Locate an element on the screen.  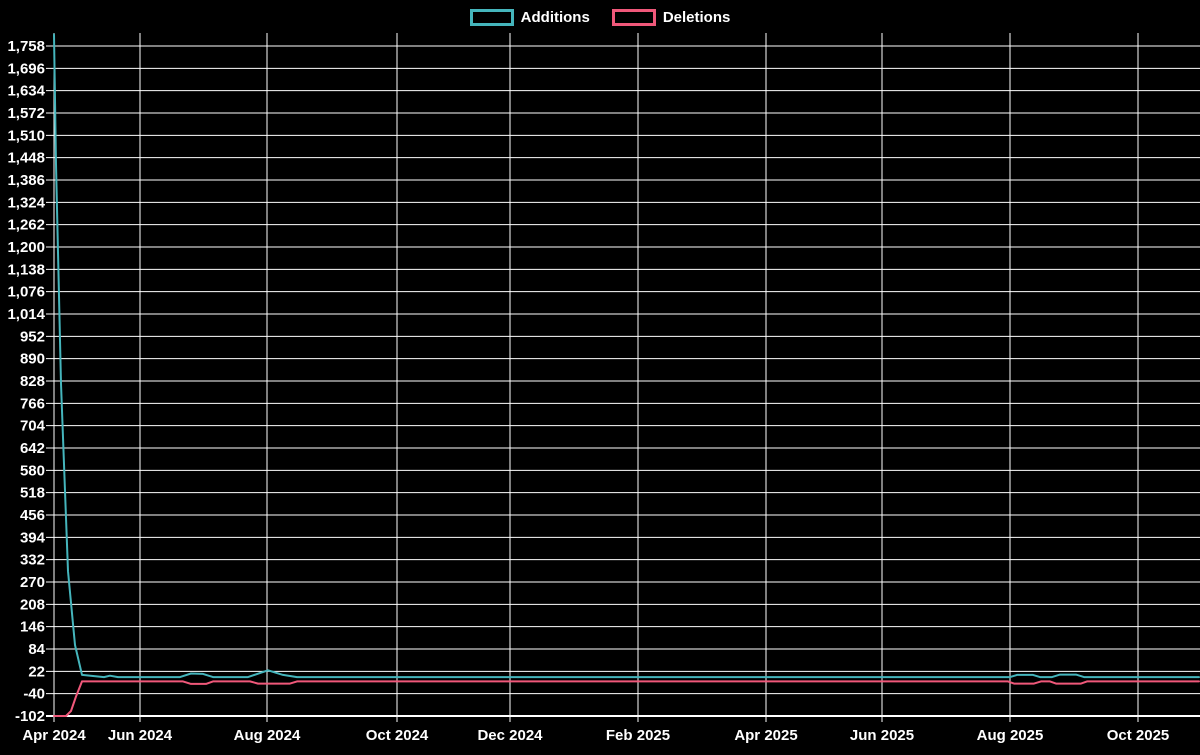
y-tick-label: 704 is located at coordinates (33, 426).